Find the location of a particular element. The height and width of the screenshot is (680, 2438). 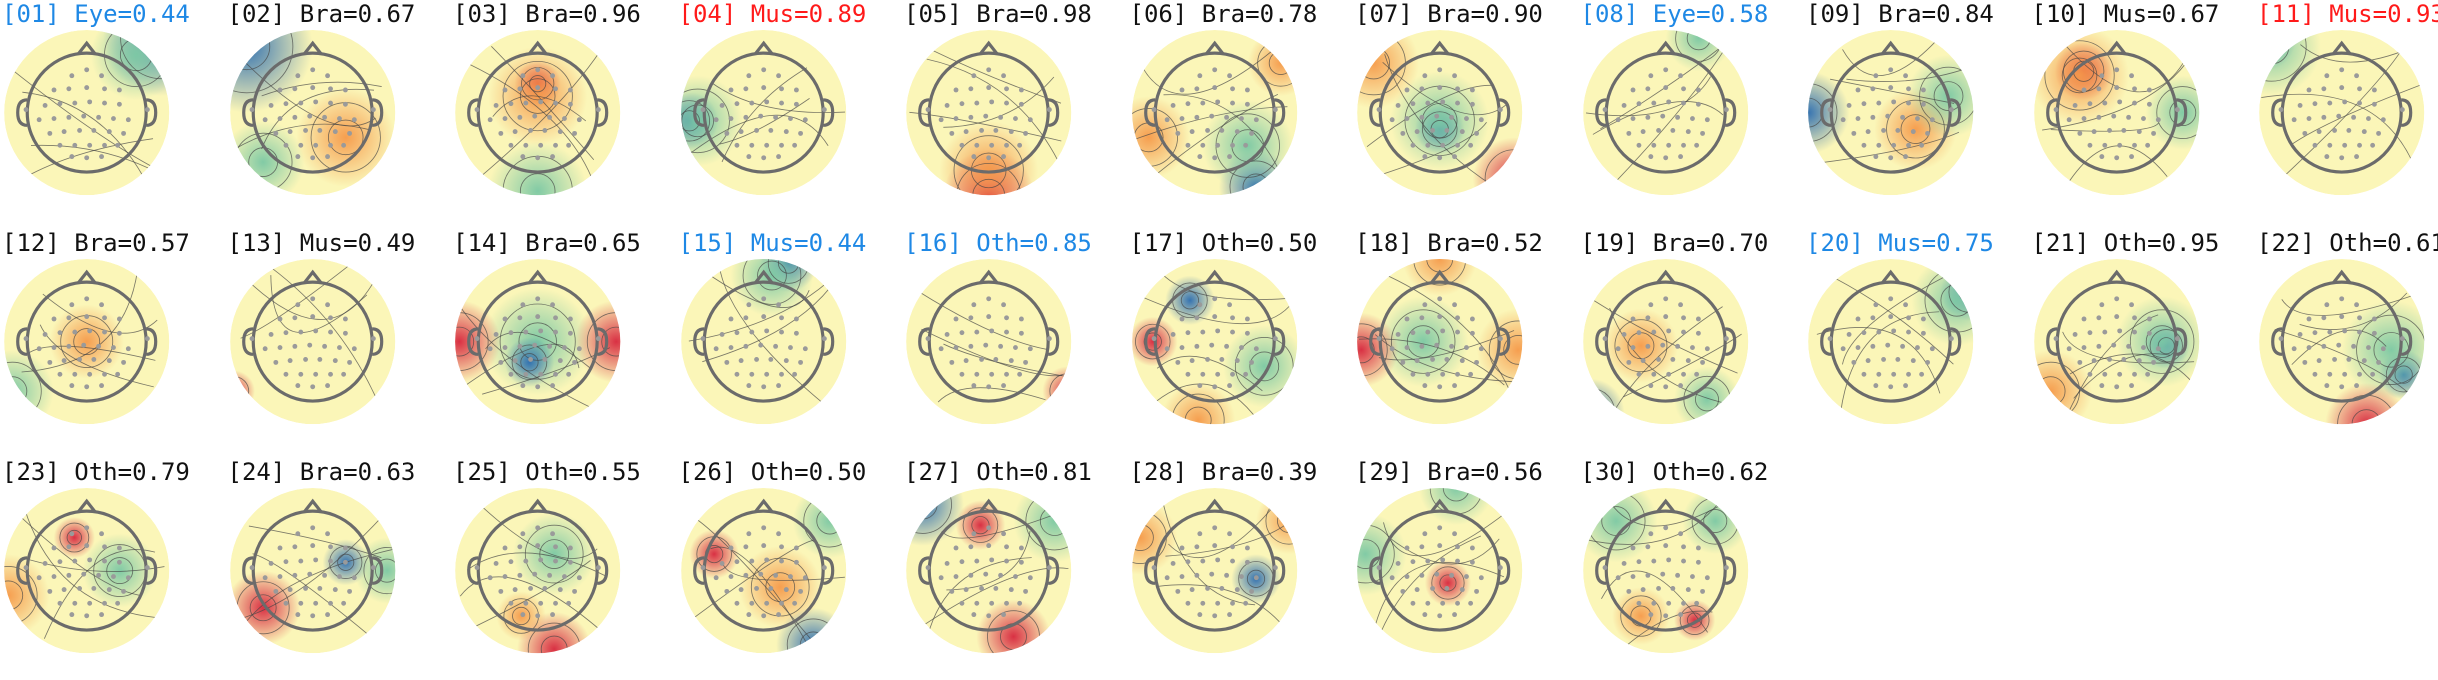

panel-class: Bra is located at coordinates (96, 243).